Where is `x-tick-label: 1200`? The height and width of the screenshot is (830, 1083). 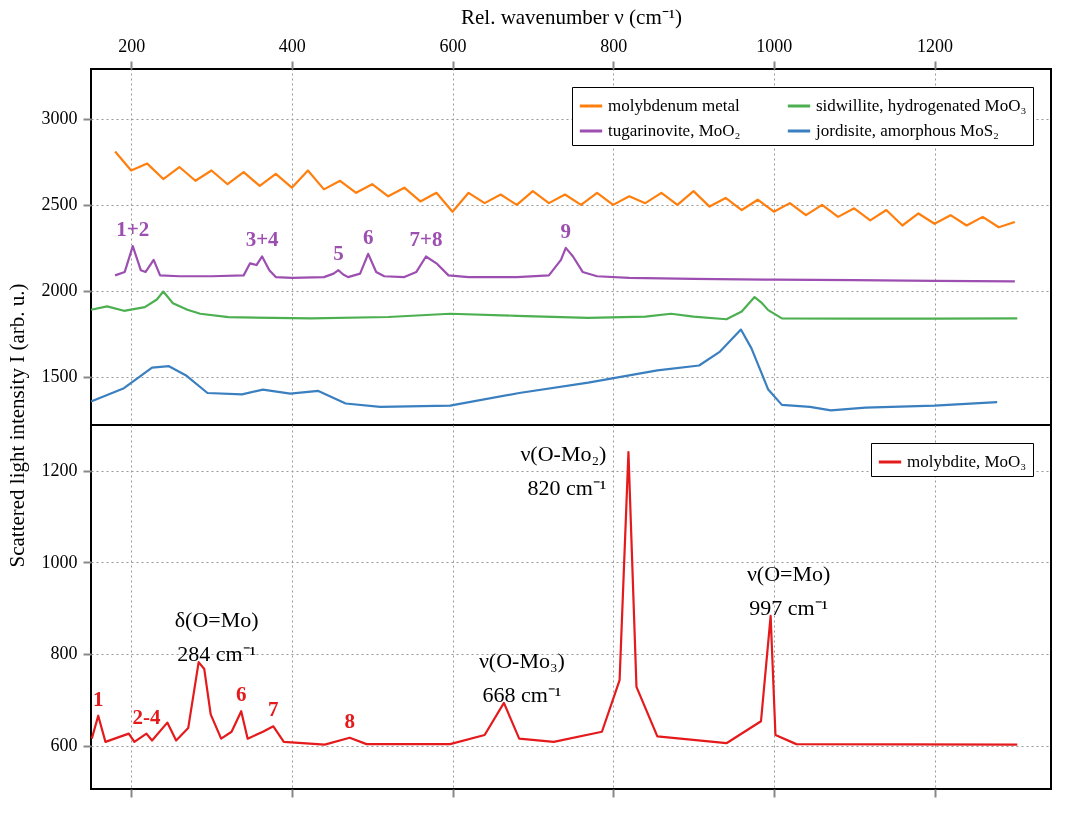 x-tick-label: 1200 is located at coordinates (935, 45).